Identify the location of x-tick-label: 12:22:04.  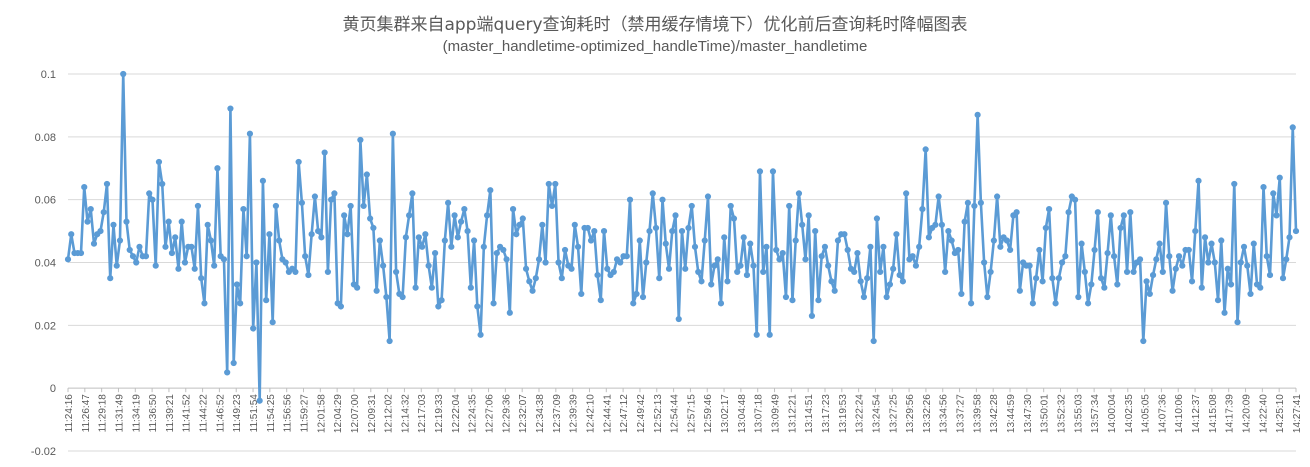
(456, 413).